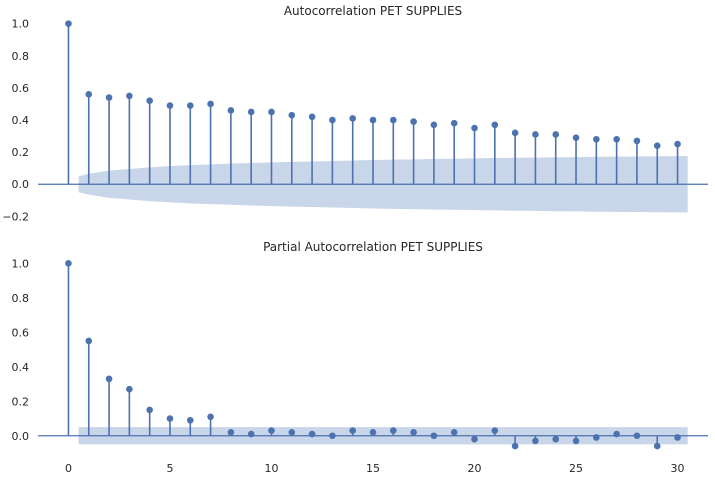 Image resolution: width=715 pixels, height=482 pixels. What do you see at coordinates (21, 263) in the screenshot?
I see `pacf-ytick-label: 1.0` at bounding box center [21, 263].